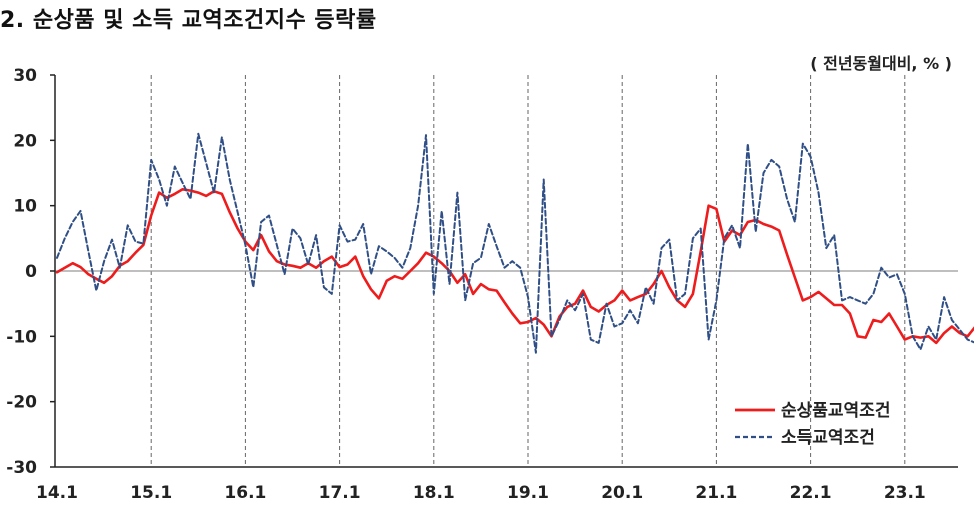 Image resolution: width=974 pixels, height=510 pixels. What do you see at coordinates (21, 337) in the screenshot?
I see `y-tick-label--10: -10` at bounding box center [21, 337].